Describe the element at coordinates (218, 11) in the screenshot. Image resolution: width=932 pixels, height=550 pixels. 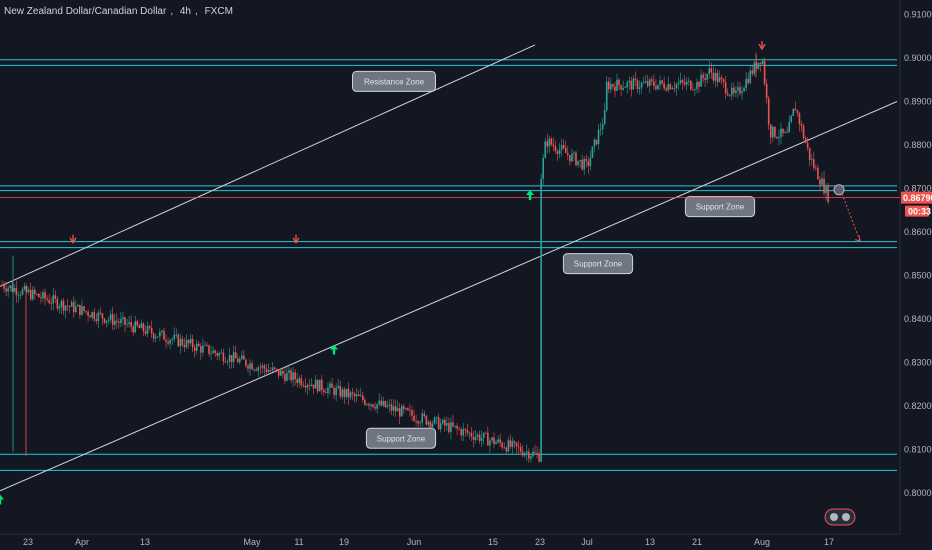
I see `exchange-label: FXCM` at that location.